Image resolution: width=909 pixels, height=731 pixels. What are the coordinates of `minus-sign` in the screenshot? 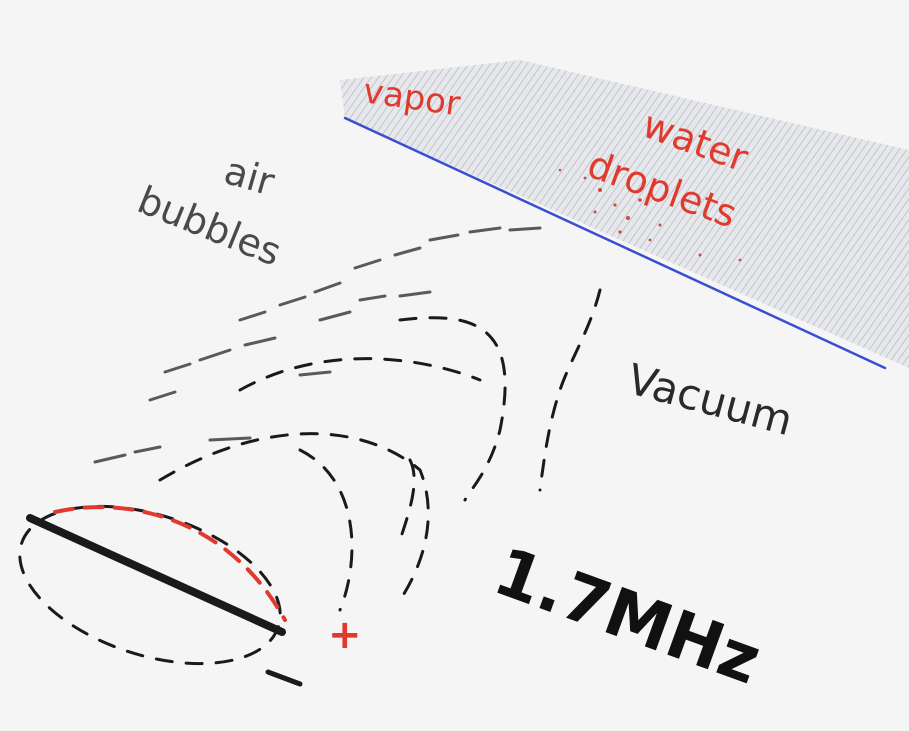 It's located at (284, 678).